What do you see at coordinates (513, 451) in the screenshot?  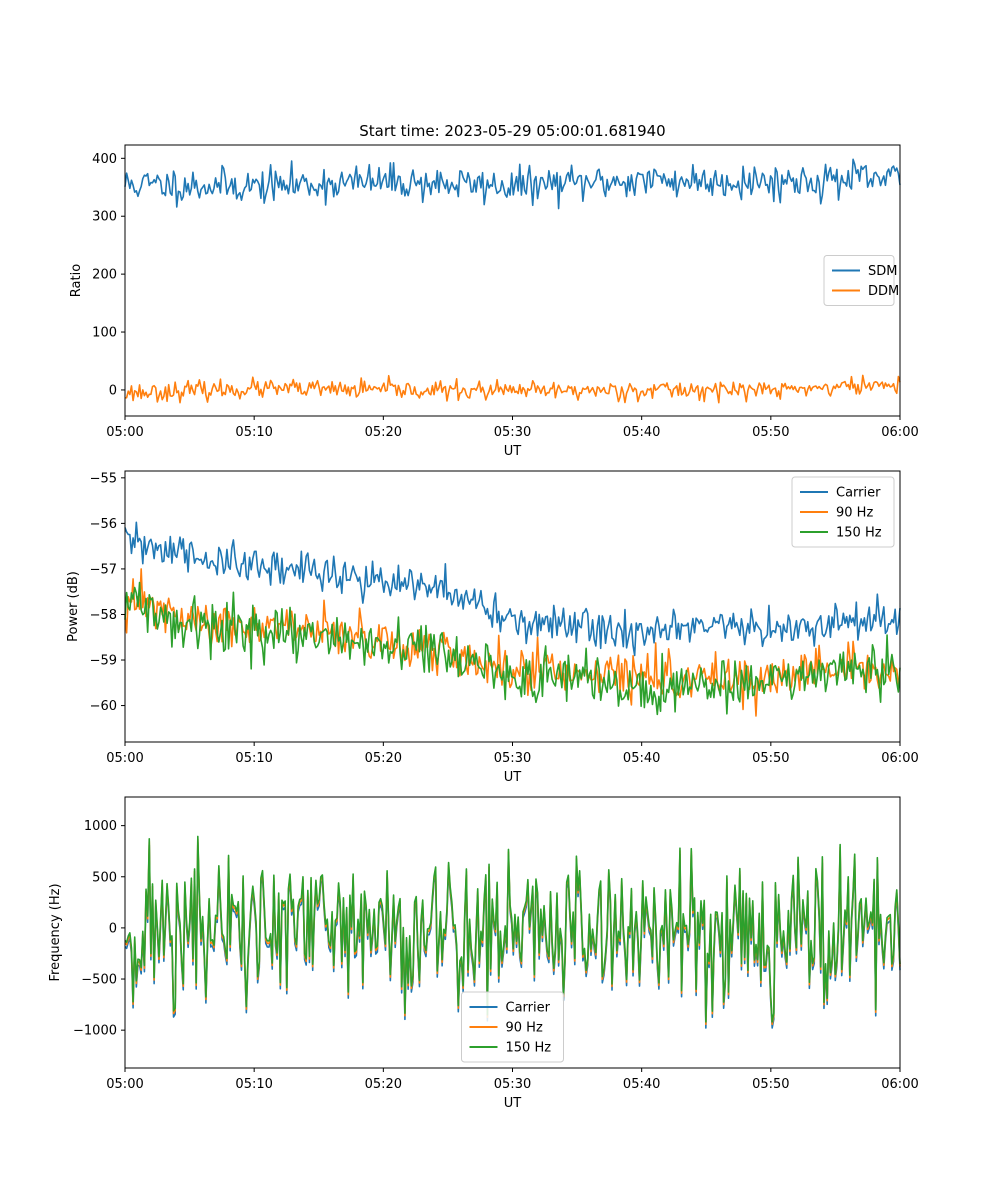 I see `ratio-x-axis-label: UT` at bounding box center [513, 451].